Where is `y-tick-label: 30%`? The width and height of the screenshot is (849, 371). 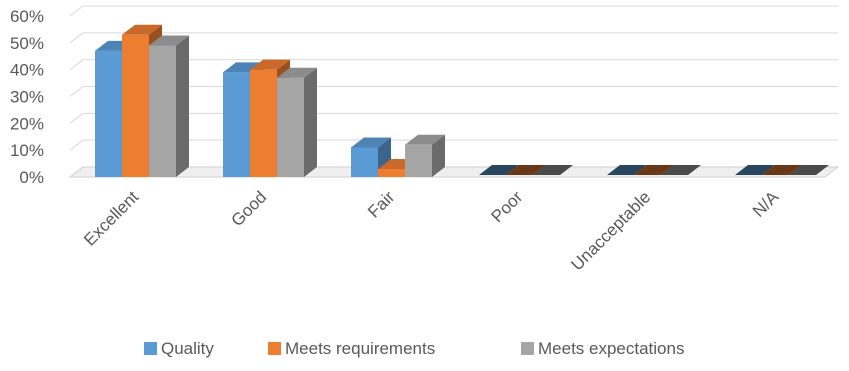
y-tick-label: 30% is located at coordinates (27, 97).